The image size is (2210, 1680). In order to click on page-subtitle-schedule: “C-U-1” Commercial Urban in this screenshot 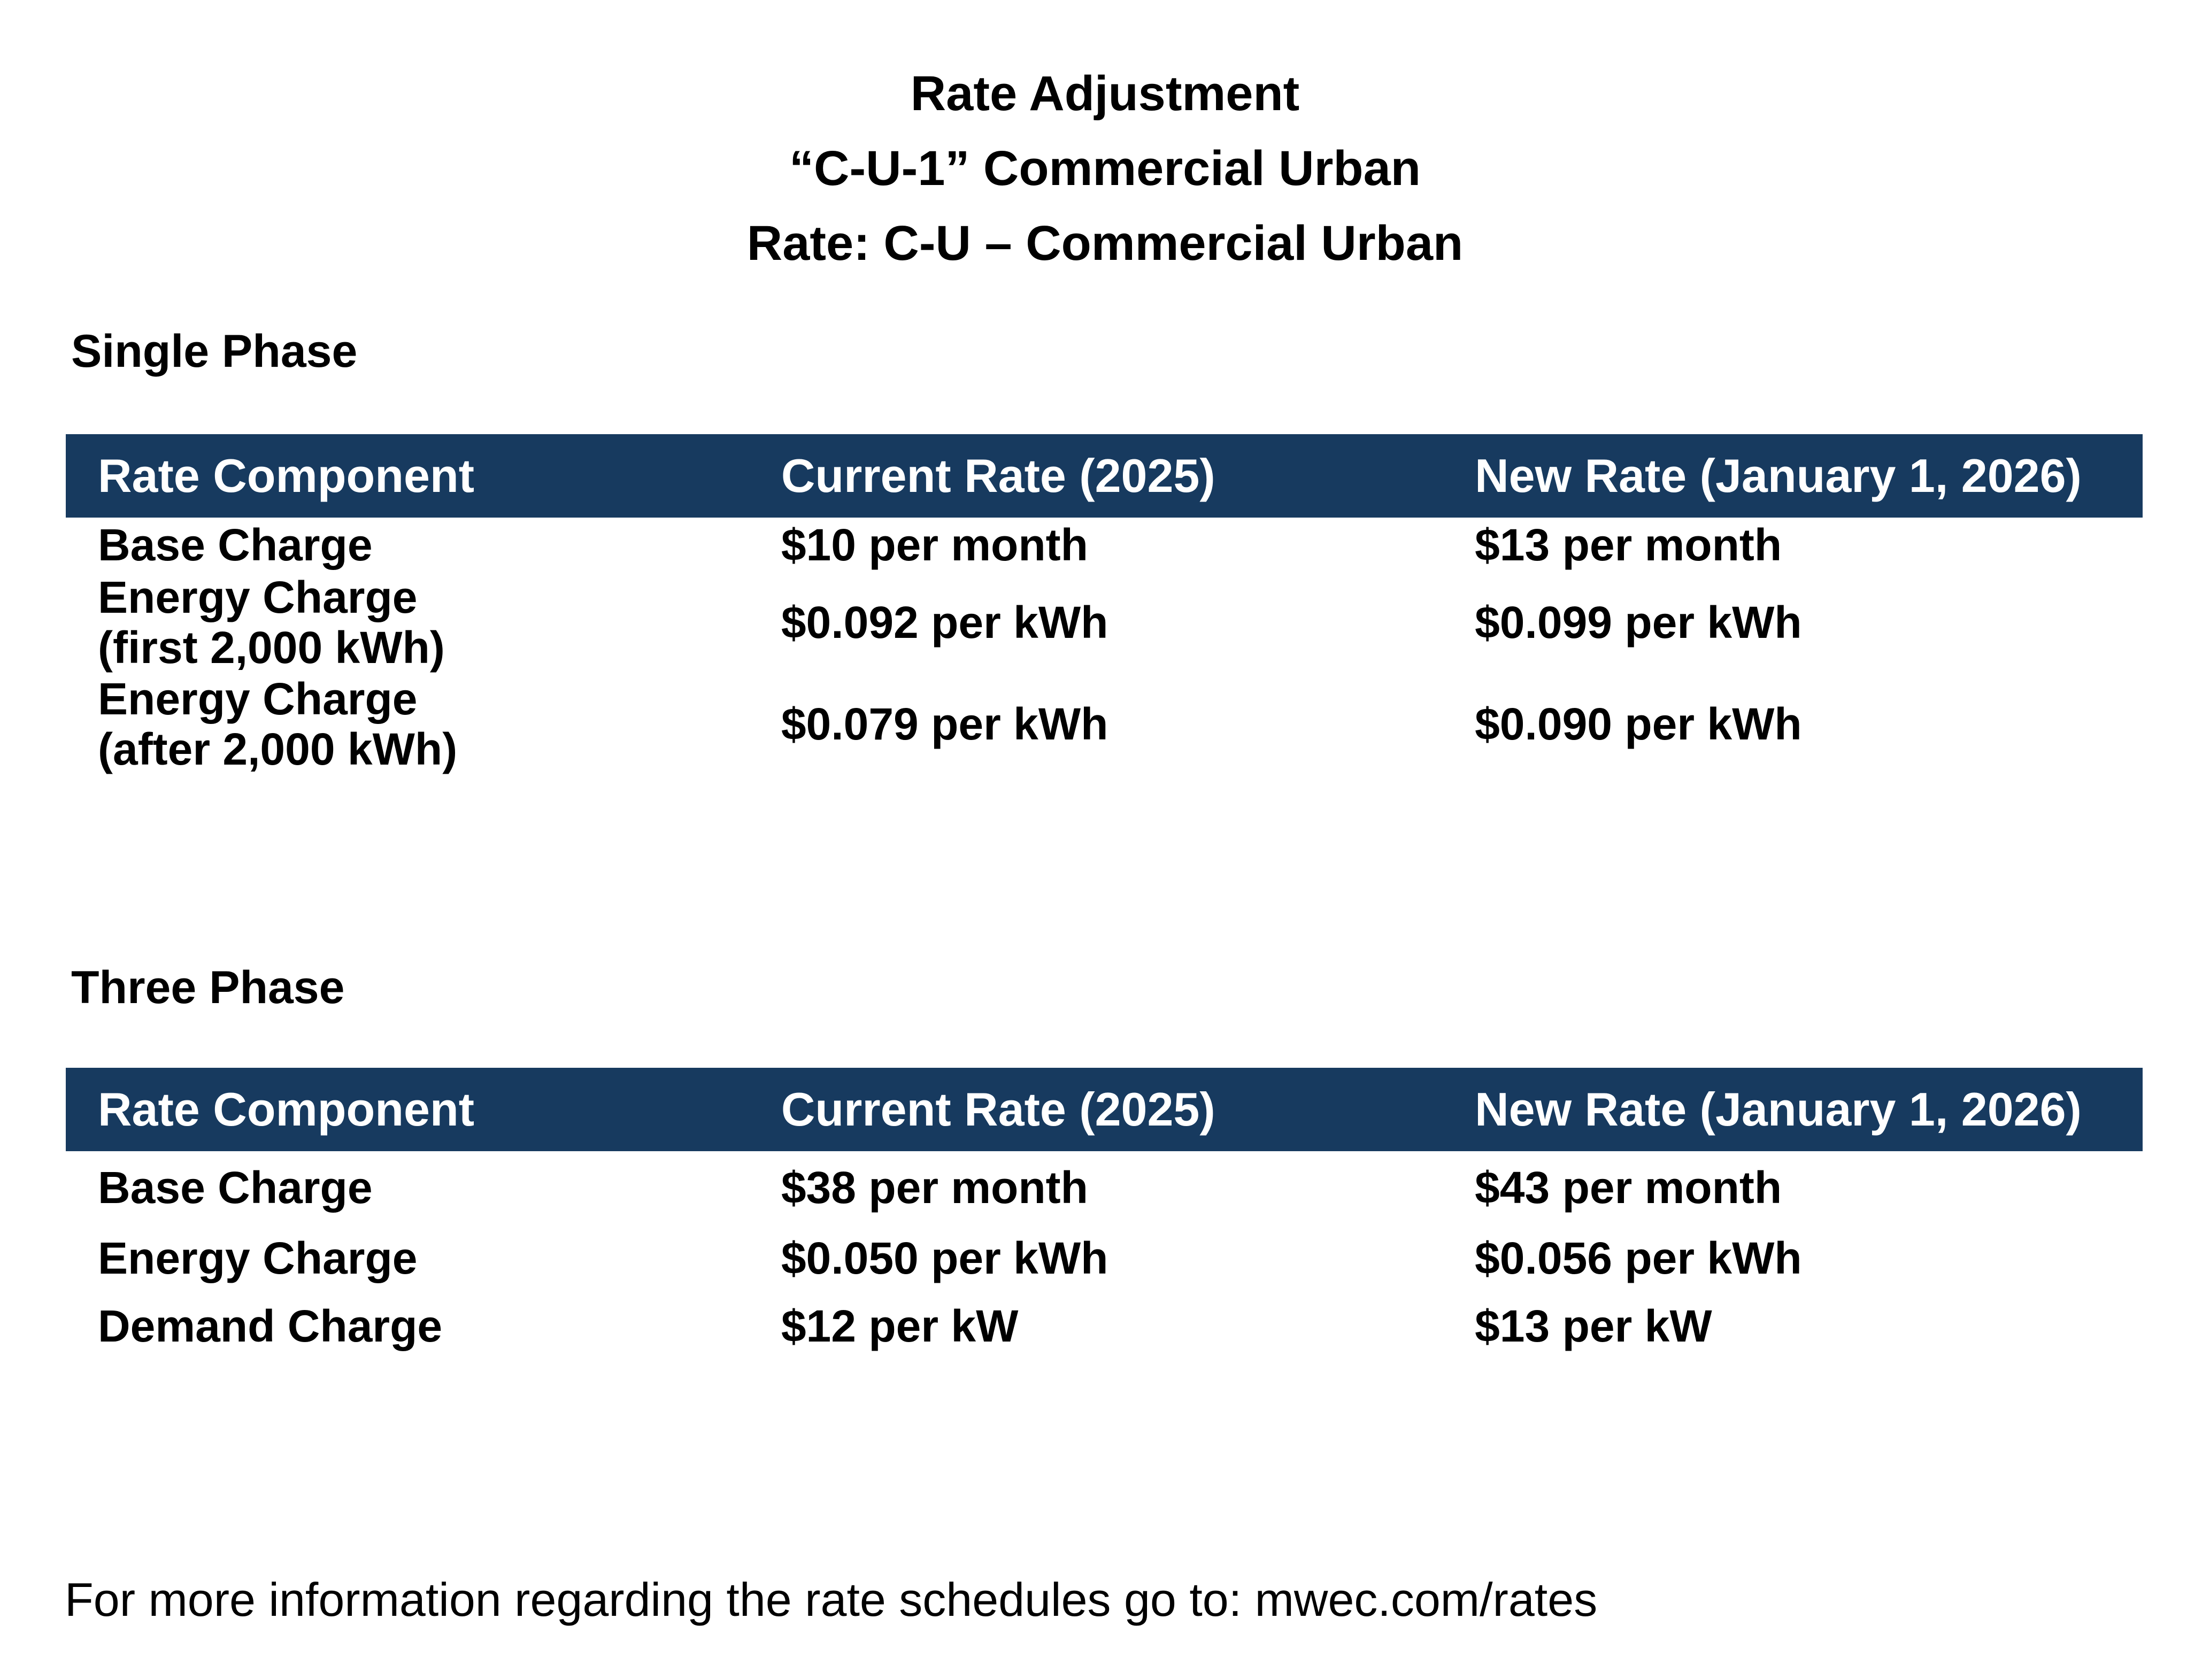, I will do `click(1105, 168)`.